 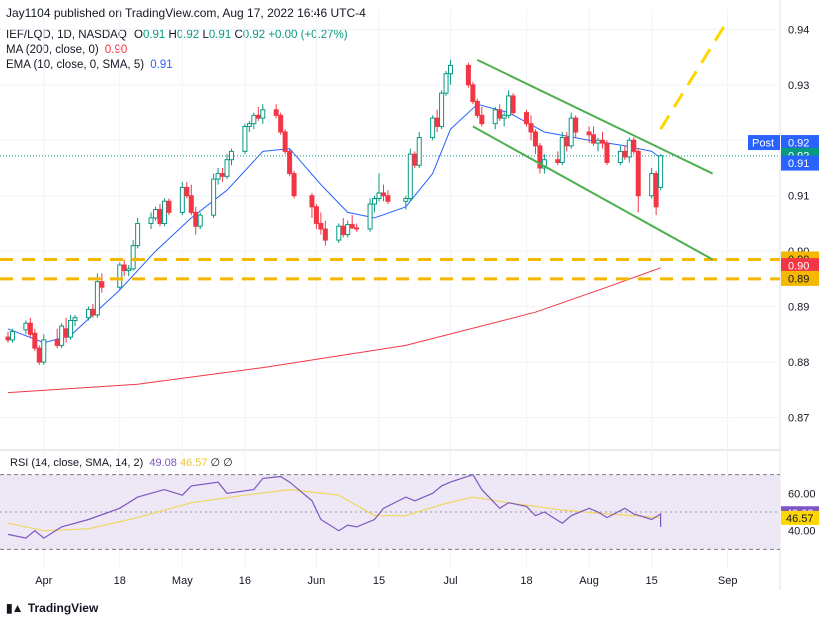 I want to click on ma-legend: MA (200, close, 0) 0.90, so click(x=66, y=50).